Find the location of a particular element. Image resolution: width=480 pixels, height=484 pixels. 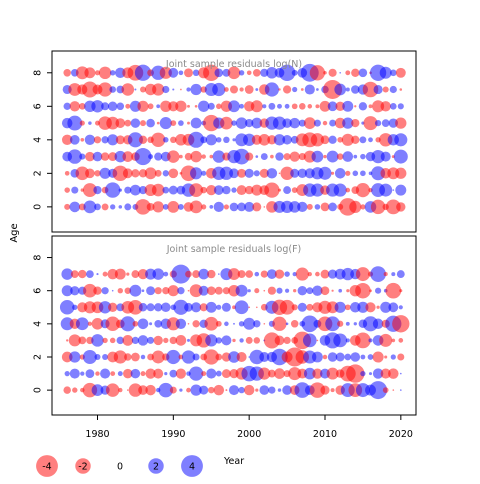

x-tick-label: 2020 is located at coordinates (401, 434).